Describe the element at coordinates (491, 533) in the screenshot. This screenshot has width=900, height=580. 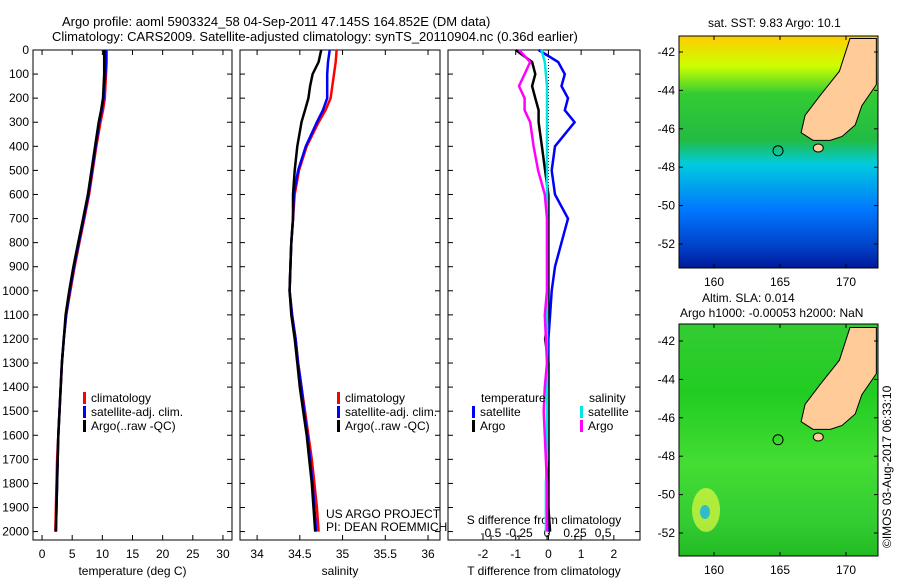
I see `x2-tick-label: -0.5` at that location.